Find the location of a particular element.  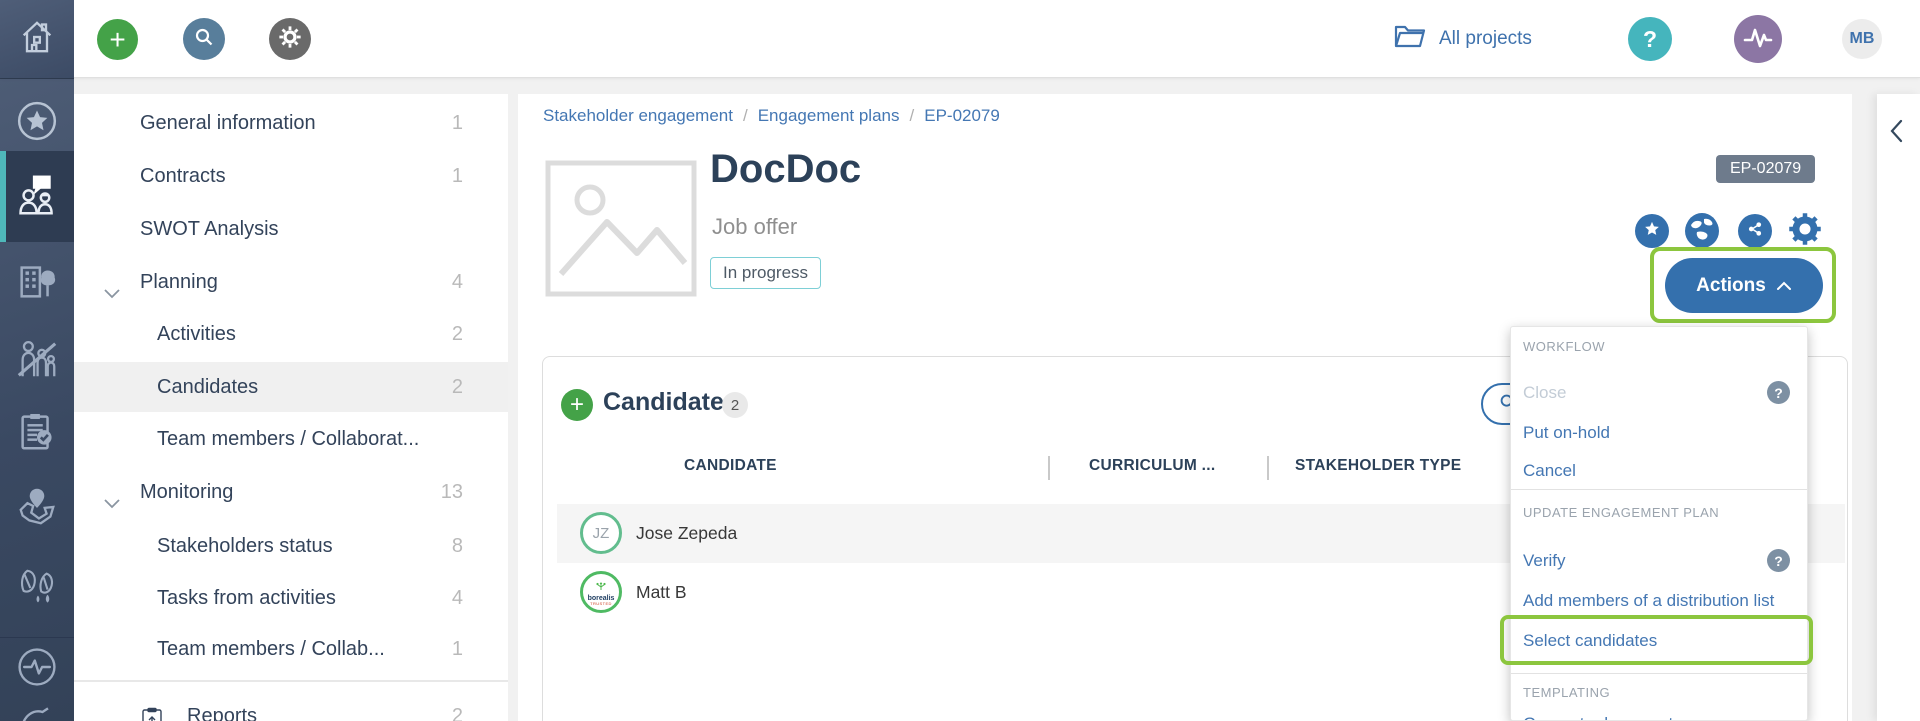

add-candidate-button: + is located at coordinates (577, 405).